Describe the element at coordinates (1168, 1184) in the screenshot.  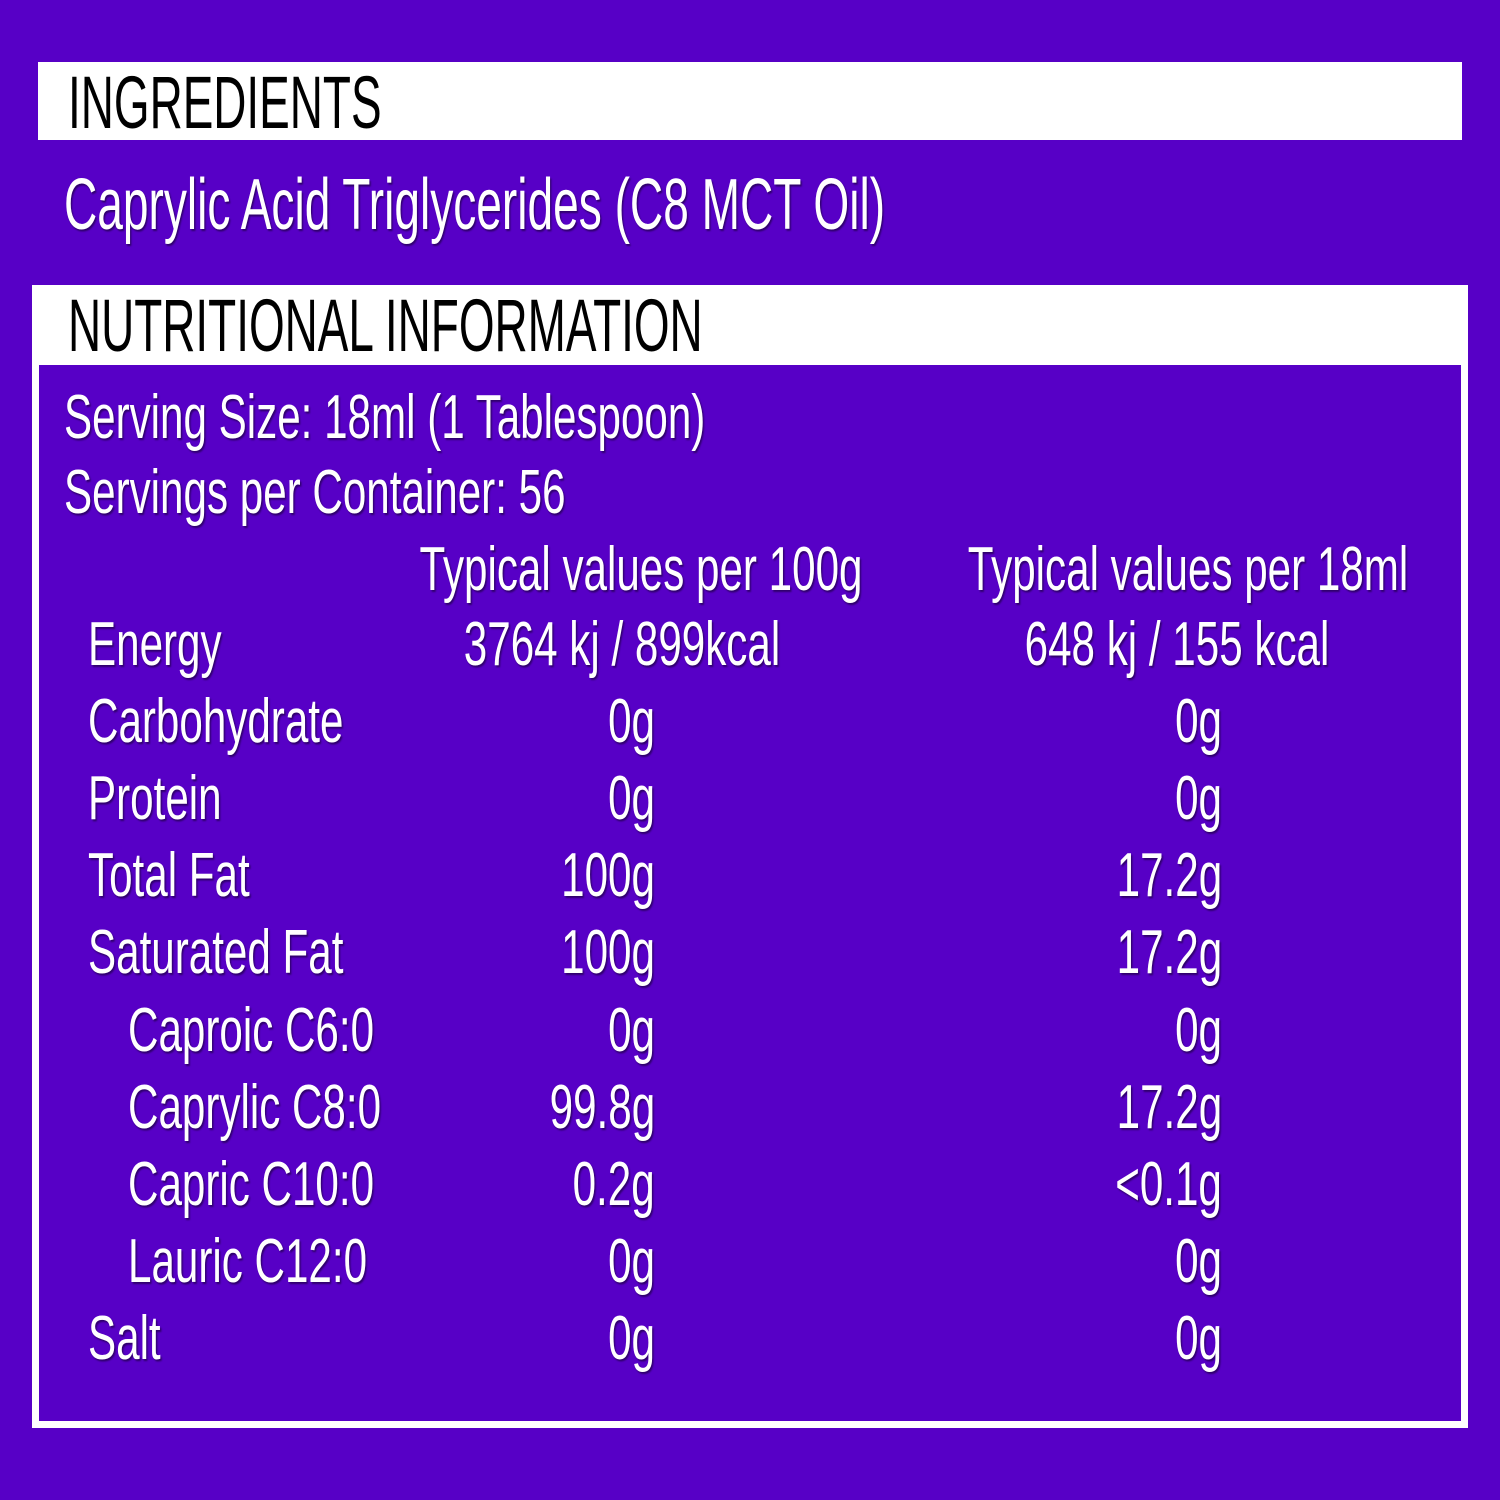
I see `value-per-serving: <0.1g` at that location.